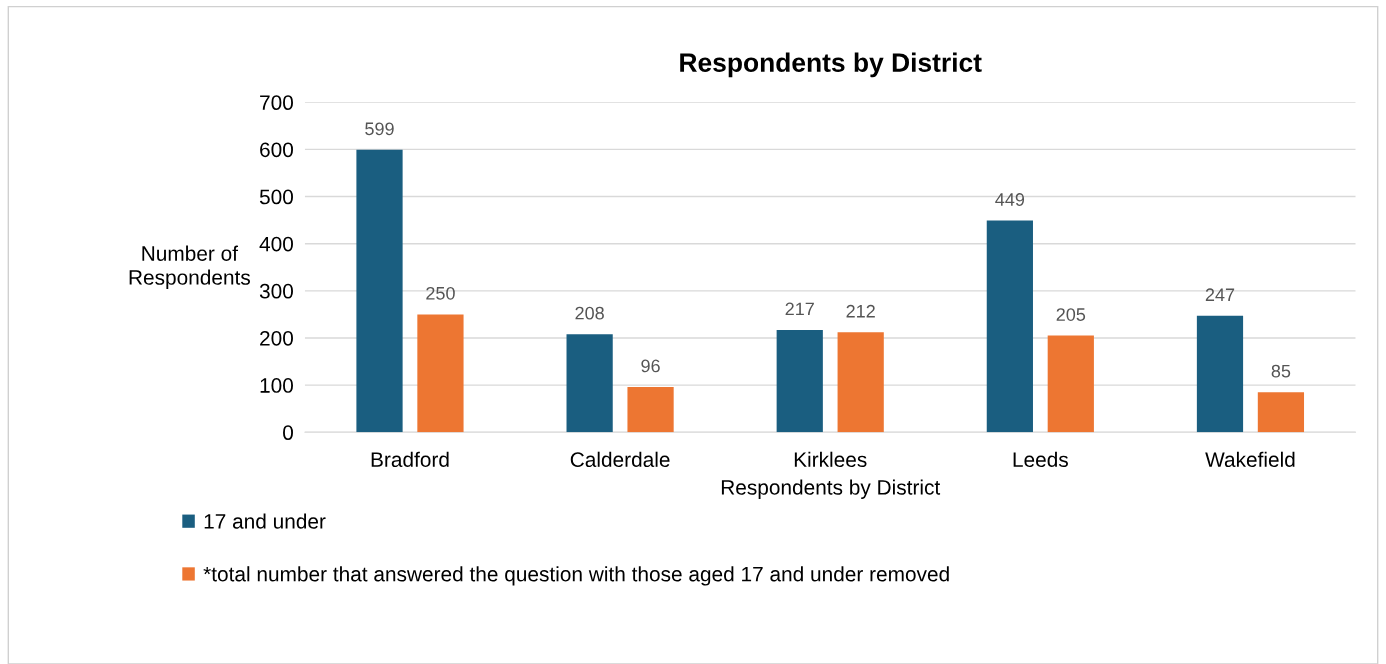 This screenshot has width=1386, height=664. Describe the element at coordinates (1010, 199) in the screenshot. I see `data-label: 449` at that location.